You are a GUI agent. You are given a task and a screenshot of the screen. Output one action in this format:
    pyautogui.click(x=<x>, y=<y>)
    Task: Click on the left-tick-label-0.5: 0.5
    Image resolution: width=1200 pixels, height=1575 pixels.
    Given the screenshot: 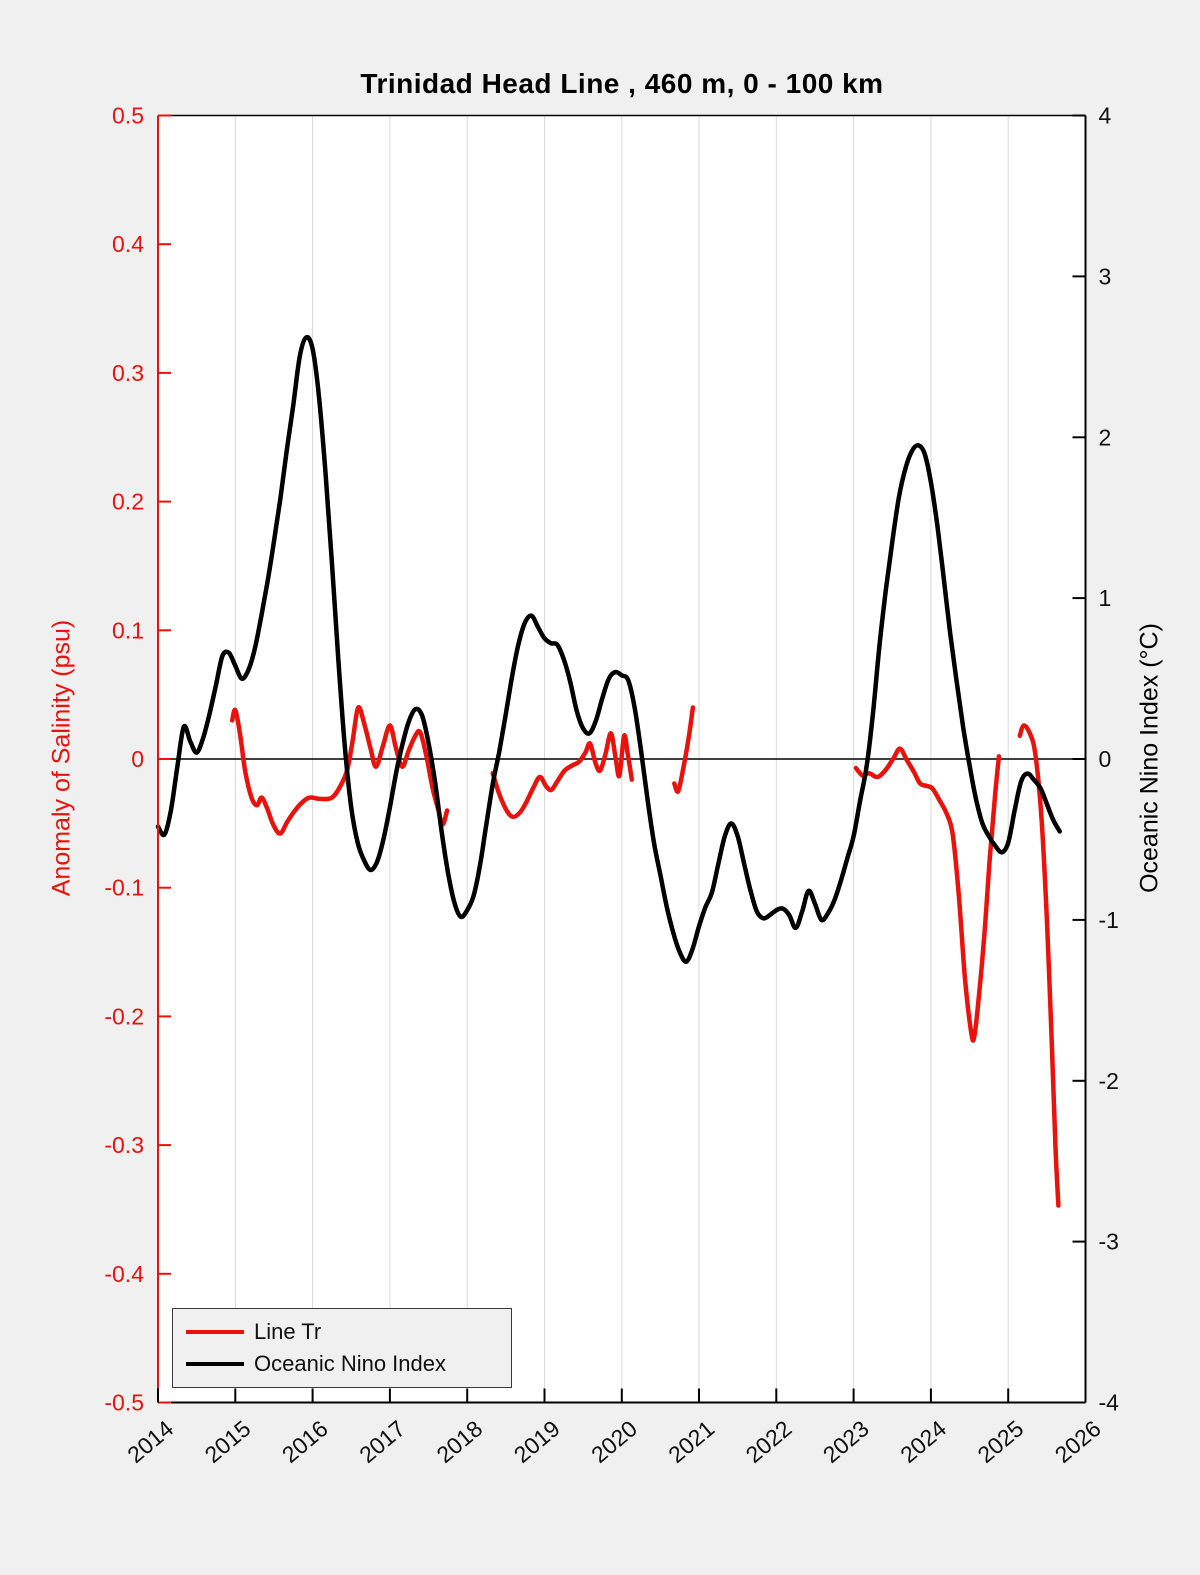 What is the action you would take?
    pyautogui.click(x=128, y=116)
    